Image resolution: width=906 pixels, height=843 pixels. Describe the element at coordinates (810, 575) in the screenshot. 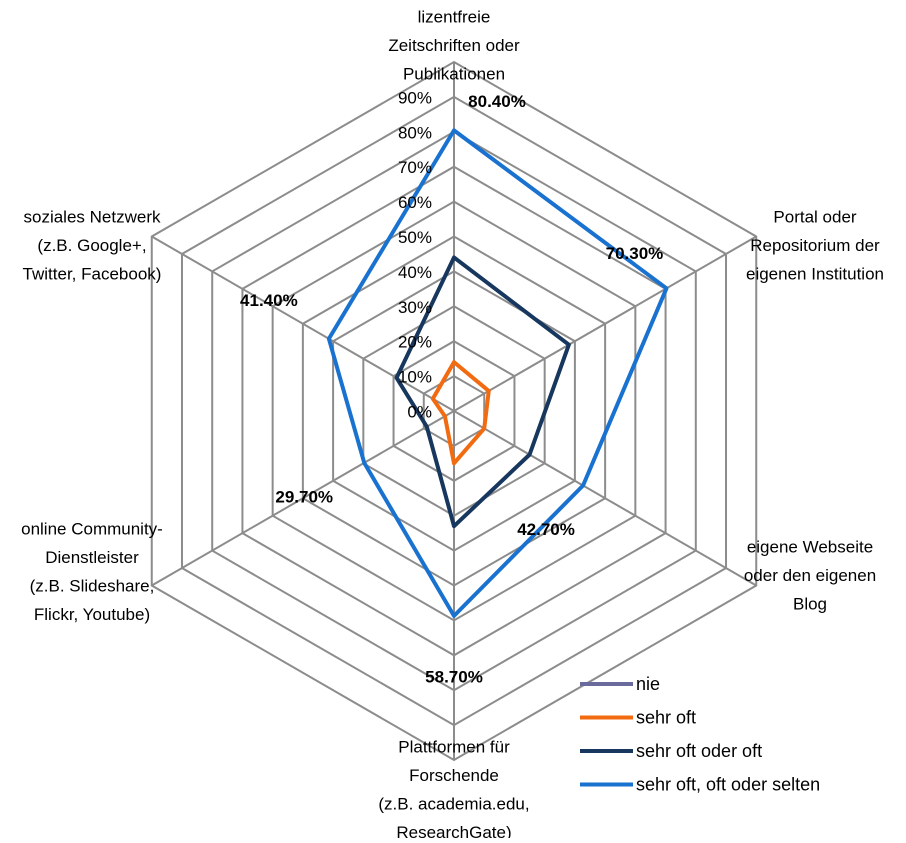

I see `category-label: oder den eigenen` at that location.